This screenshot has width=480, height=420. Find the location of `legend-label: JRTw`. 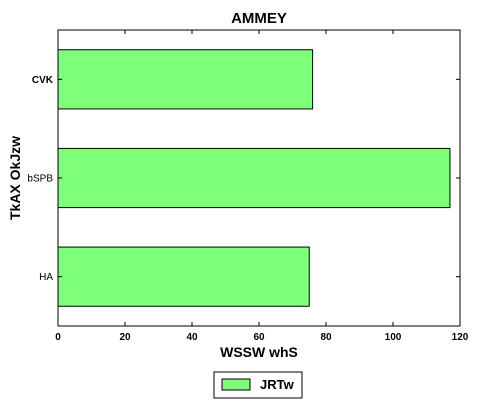

legend-label: JRTw is located at coordinates (277, 384).